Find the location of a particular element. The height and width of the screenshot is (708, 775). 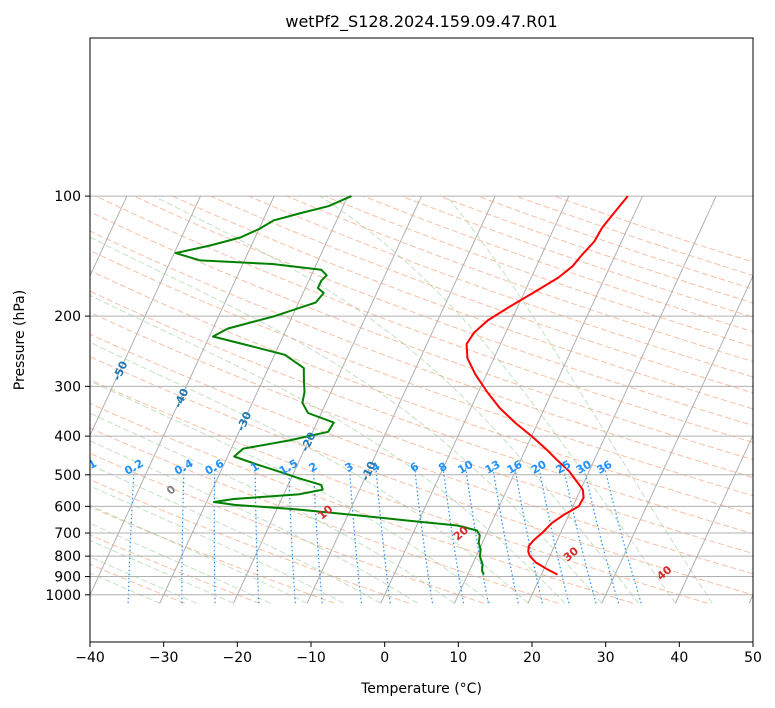

y-tick-label: 100 is located at coordinates (67, 197).